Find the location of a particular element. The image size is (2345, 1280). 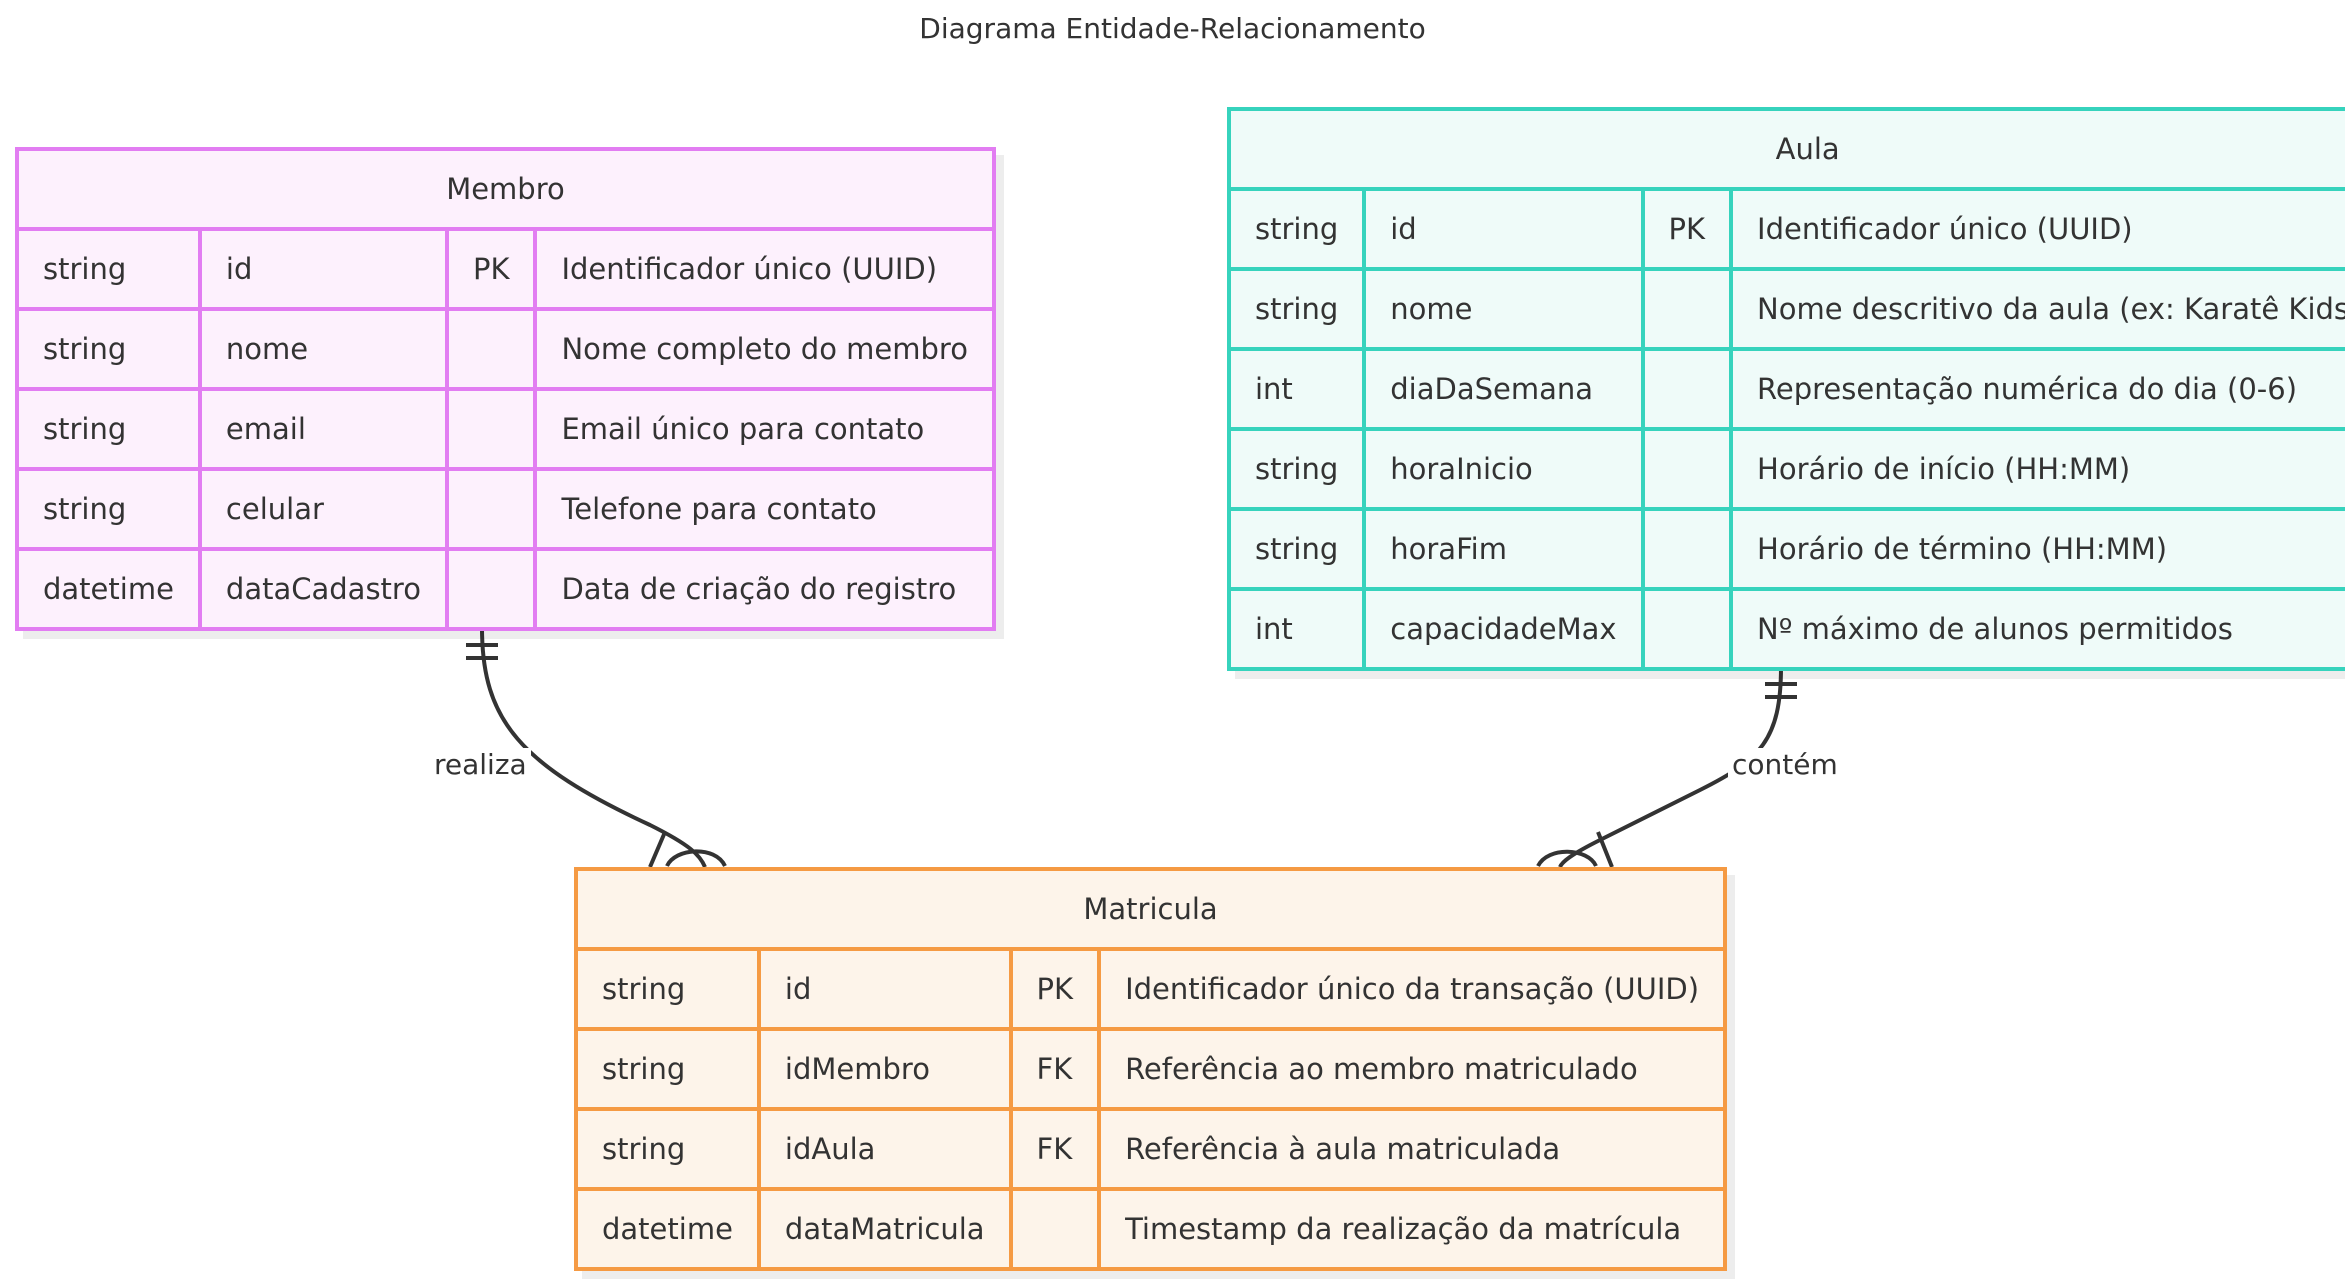

attribute-name: idMembro is located at coordinates (884, 1069).